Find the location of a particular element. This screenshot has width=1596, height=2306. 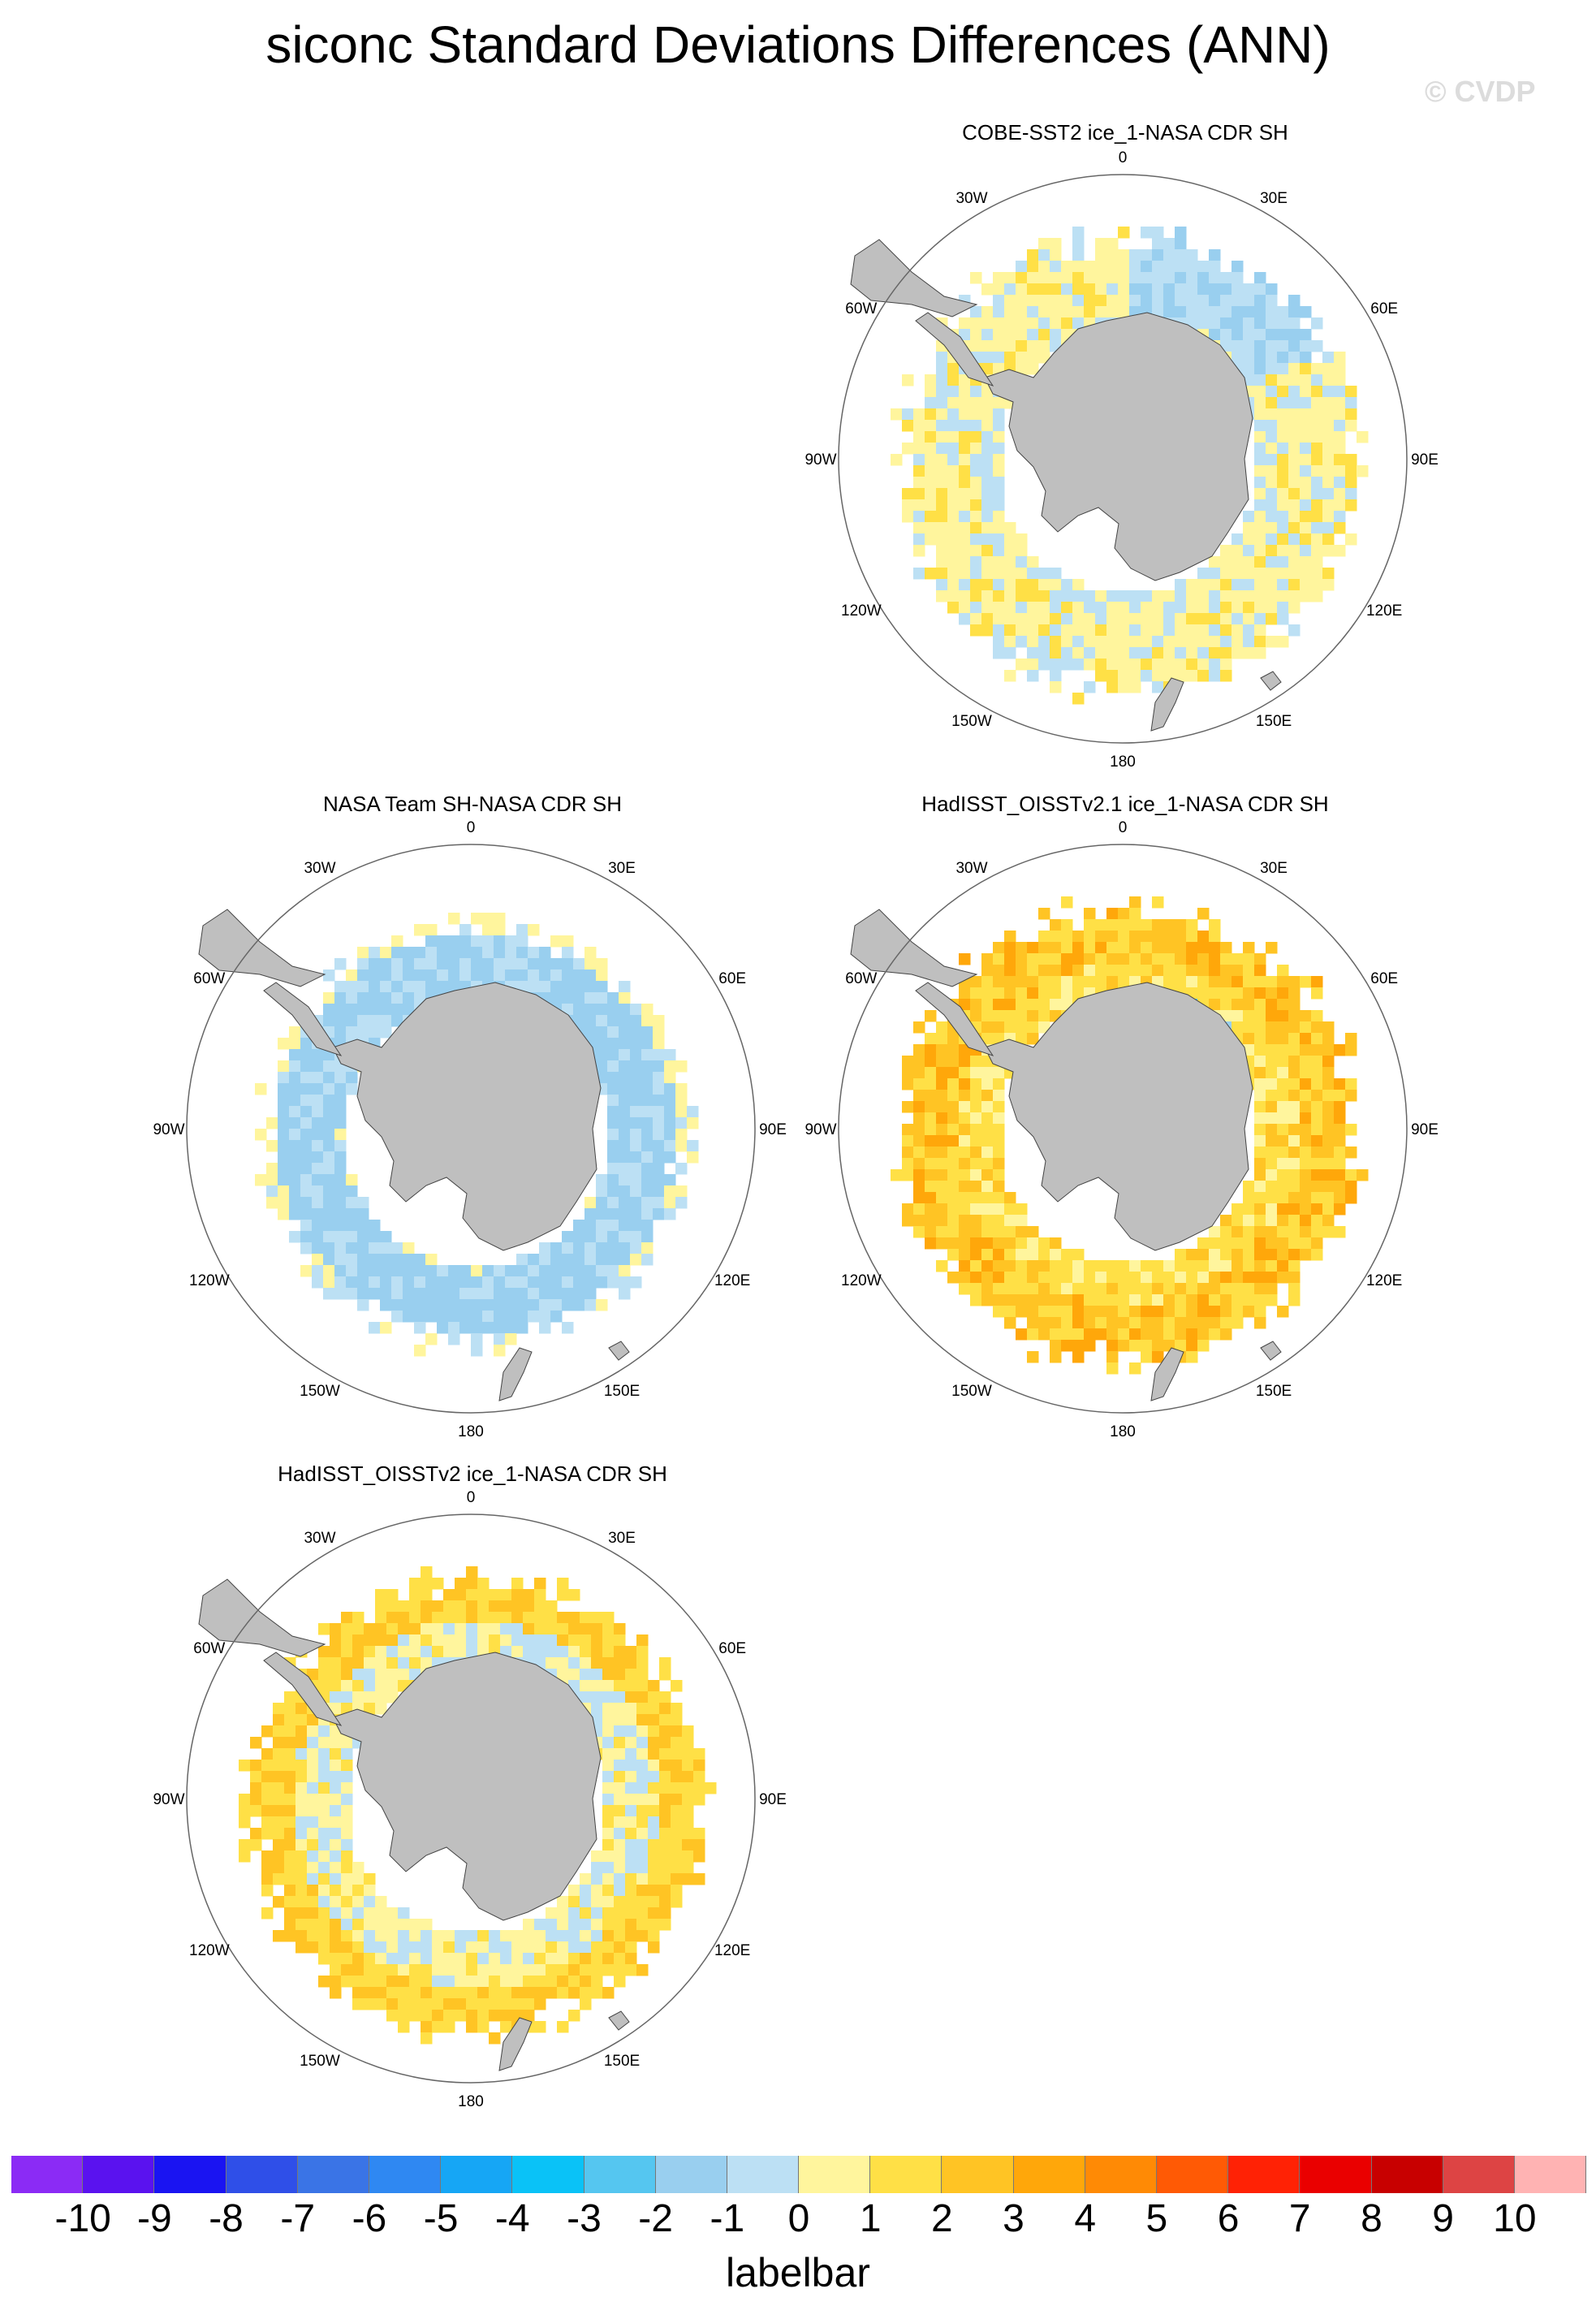

labelbar-tick-label: 9 is located at coordinates (1443, 2218).